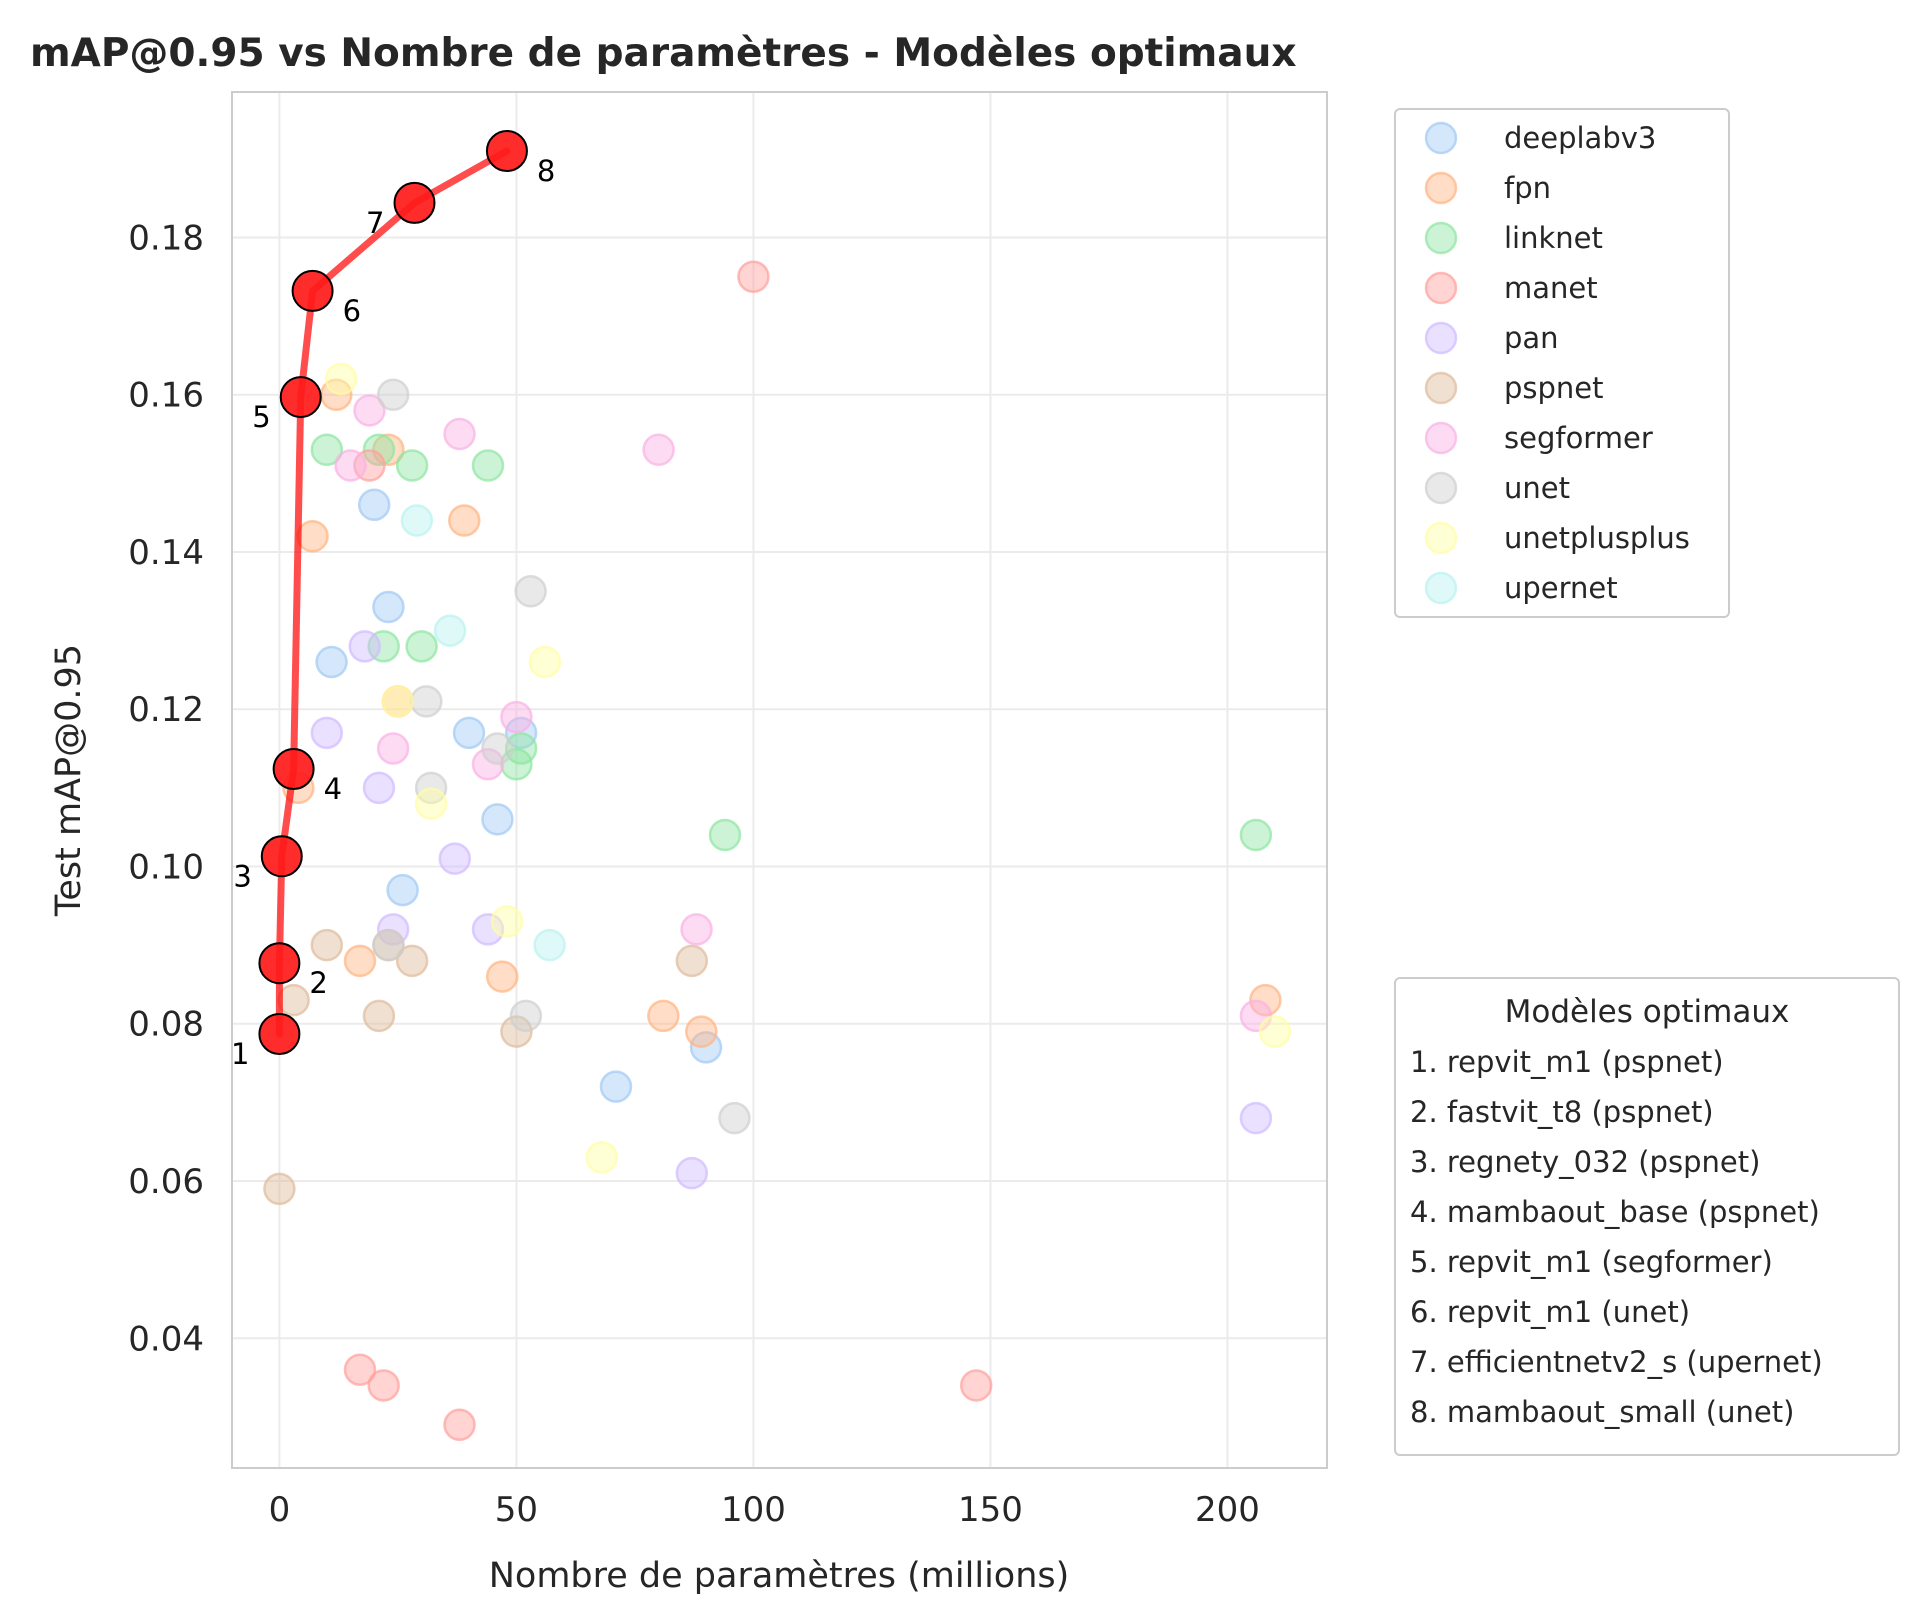 The height and width of the screenshot is (1618, 1921). I want to click on optimal-legend-entry: 2. fastvit_t8 (pspnet), so click(1562, 1112).